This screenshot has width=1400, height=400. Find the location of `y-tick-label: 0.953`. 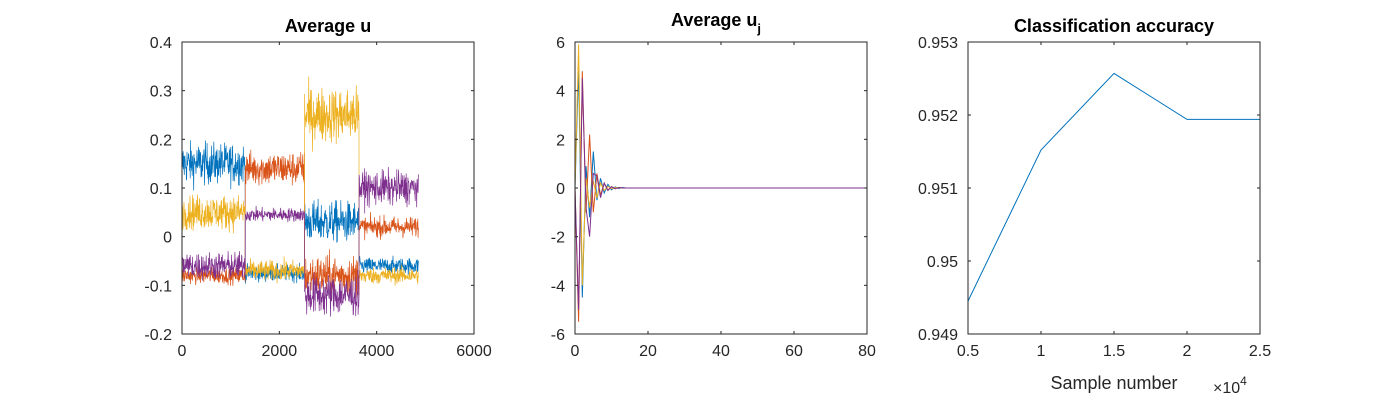

y-tick-label: 0.953 is located at coordinates (938, 43).